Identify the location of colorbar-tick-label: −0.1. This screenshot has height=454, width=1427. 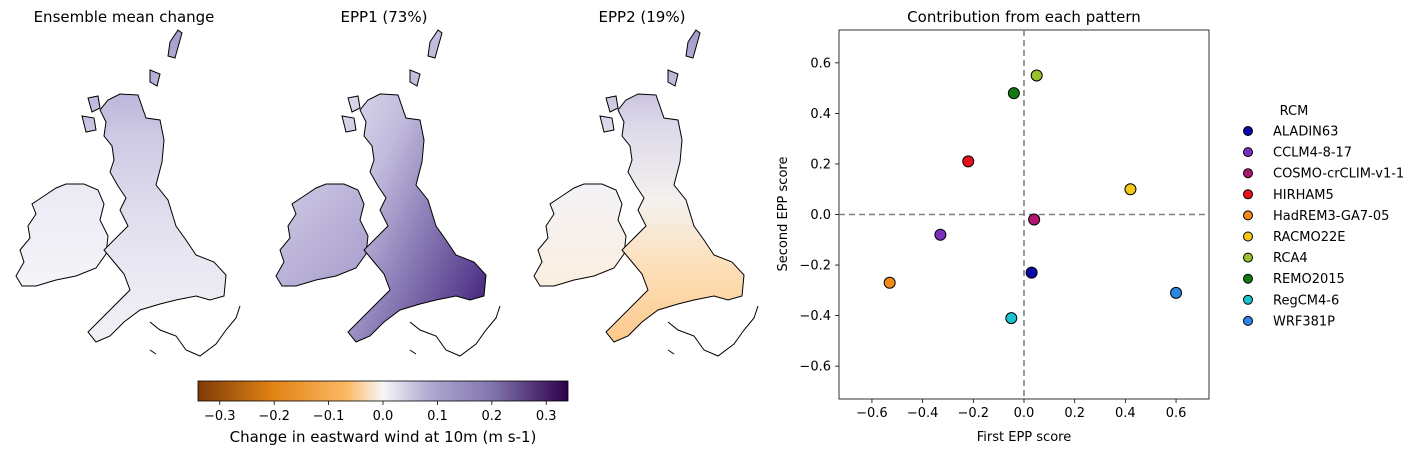
(329, 416).